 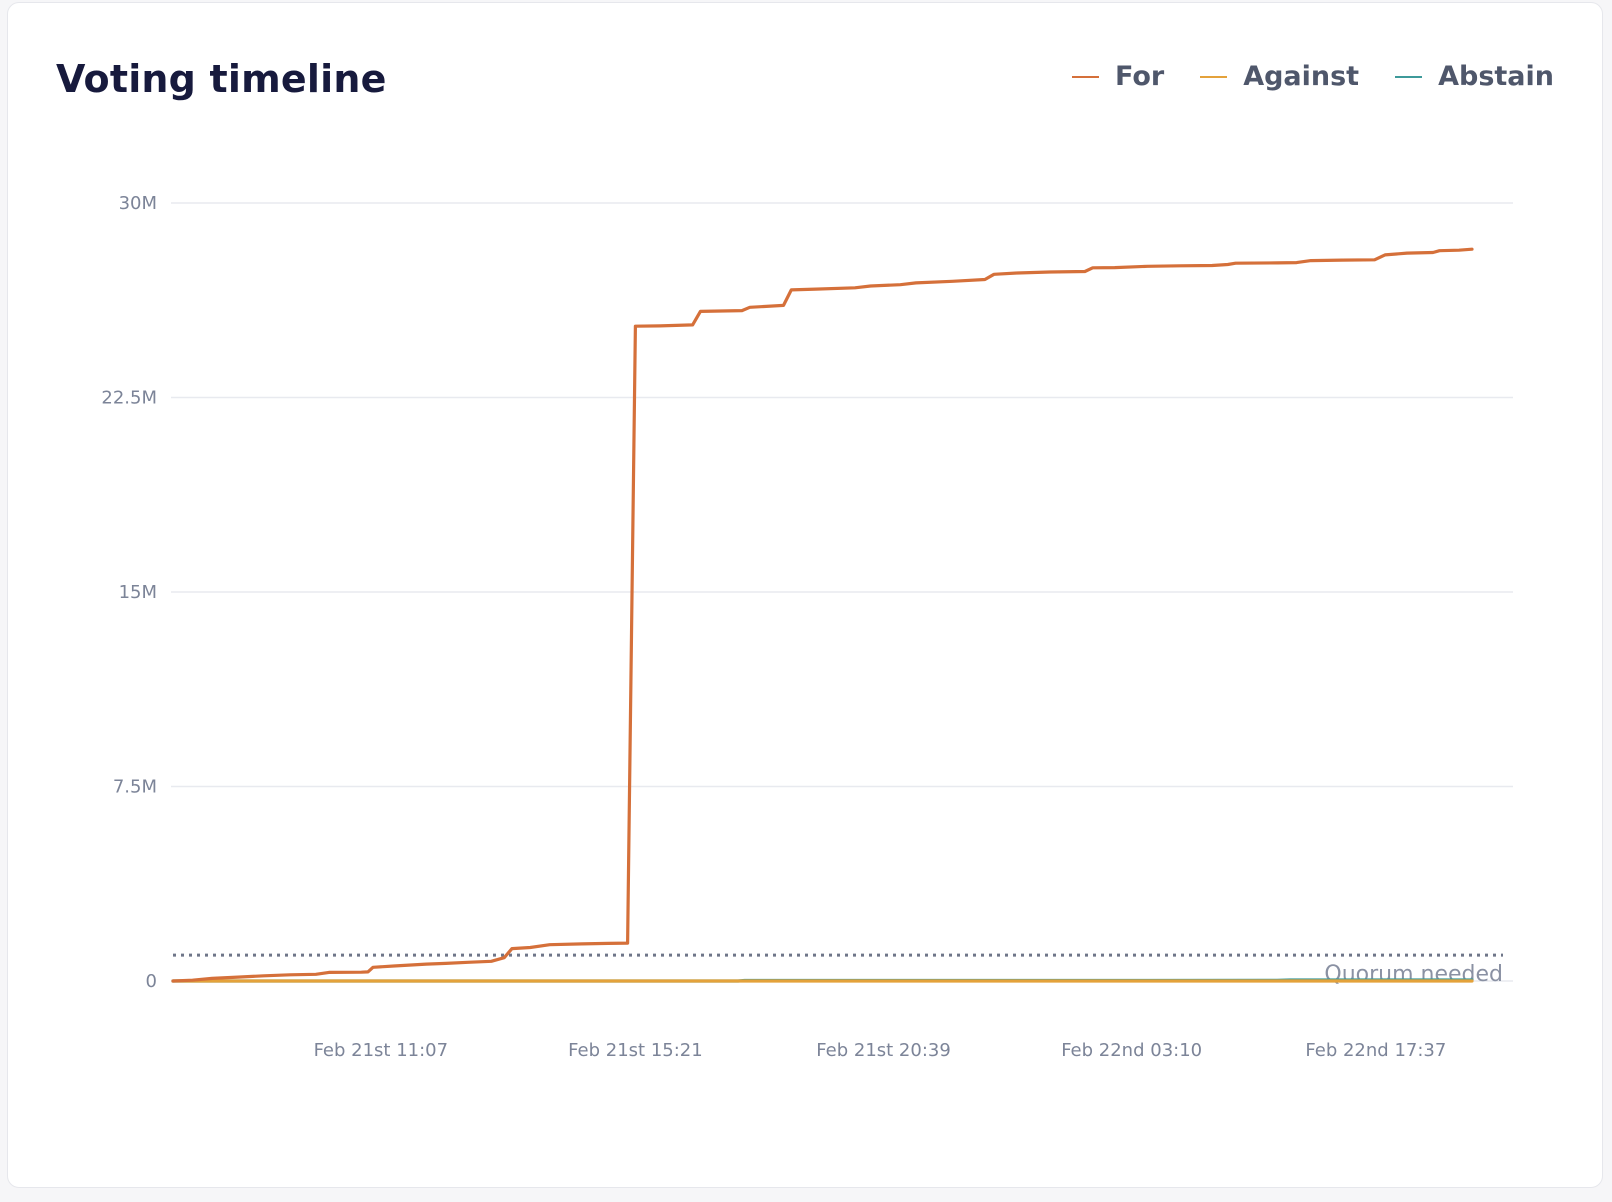 What do you see at coordinates (138, 592) in the screenshot?
I see `y-tick-label: 15M` at bounding box center [138, 592].